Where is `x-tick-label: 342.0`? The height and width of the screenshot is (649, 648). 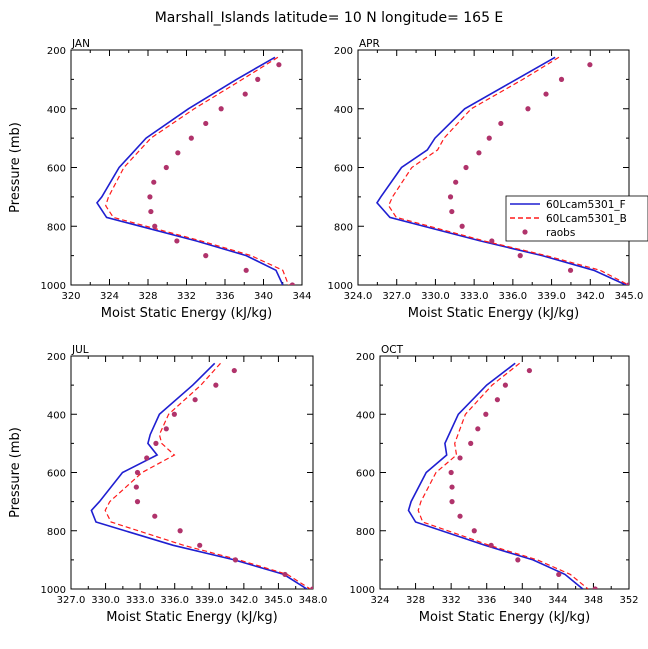
x-tick-label: 342.0 is located at coordinates (590, 296).